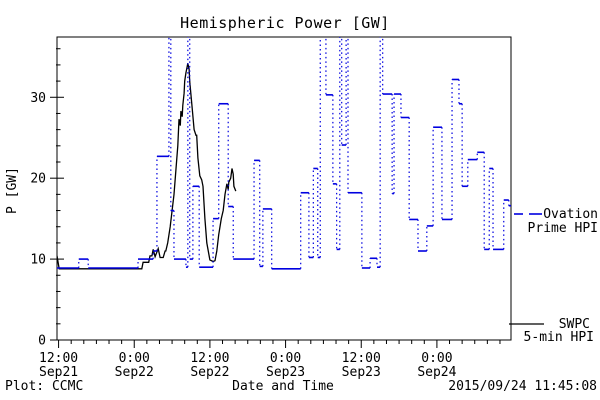  I want to click on x-axis-title: Date and Time, so click(283, 386).